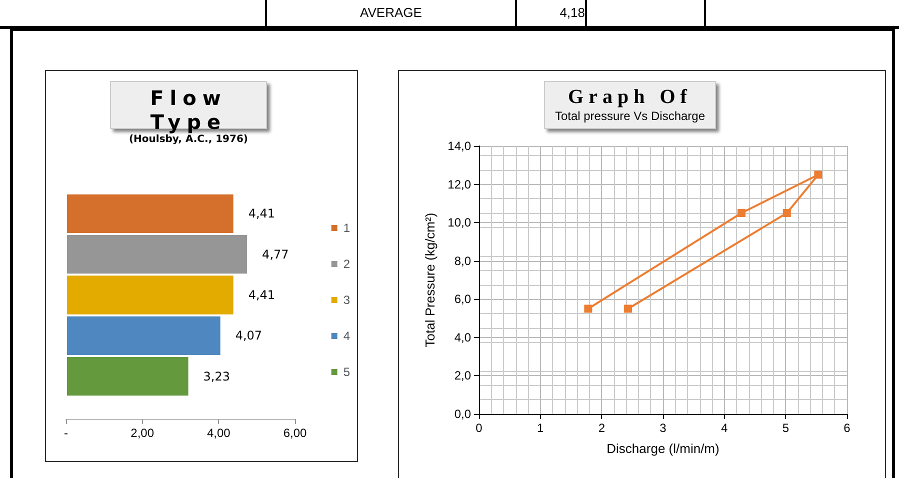 This screenshot has height=478, width=899. I want to click on x-tick-label: 4,00, so click(218, 433).